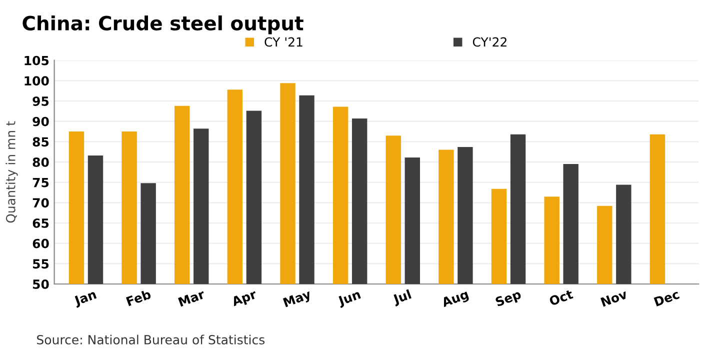  I want to click on y-tick-label: 85, so click(40, 142).